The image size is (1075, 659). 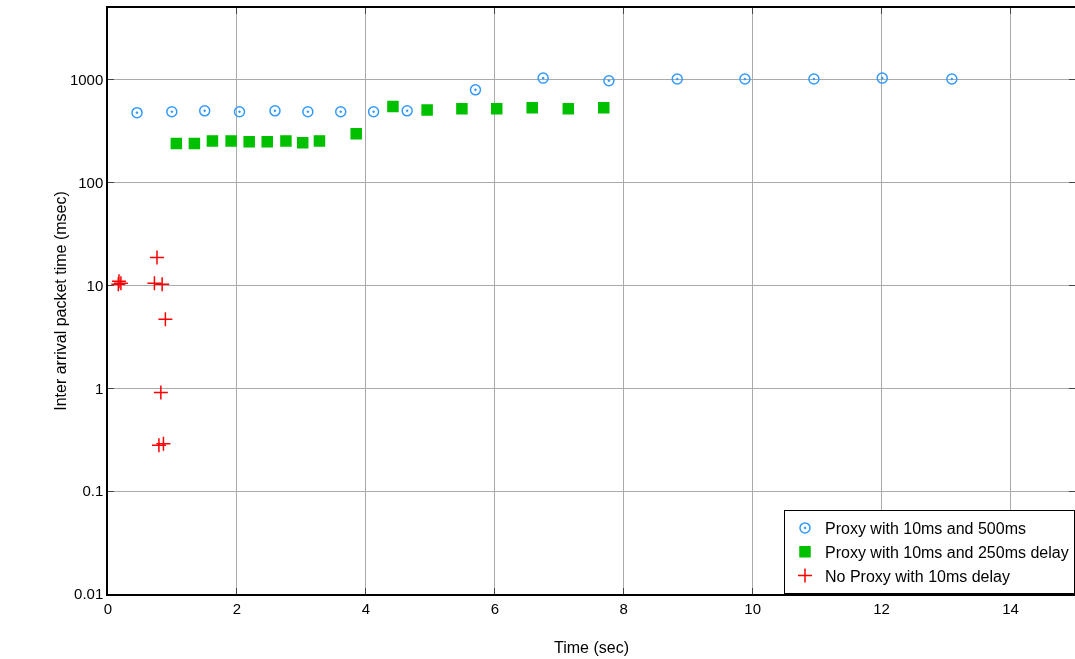 I want to click on x-tick-label: 10, so click(x=753, y=608).